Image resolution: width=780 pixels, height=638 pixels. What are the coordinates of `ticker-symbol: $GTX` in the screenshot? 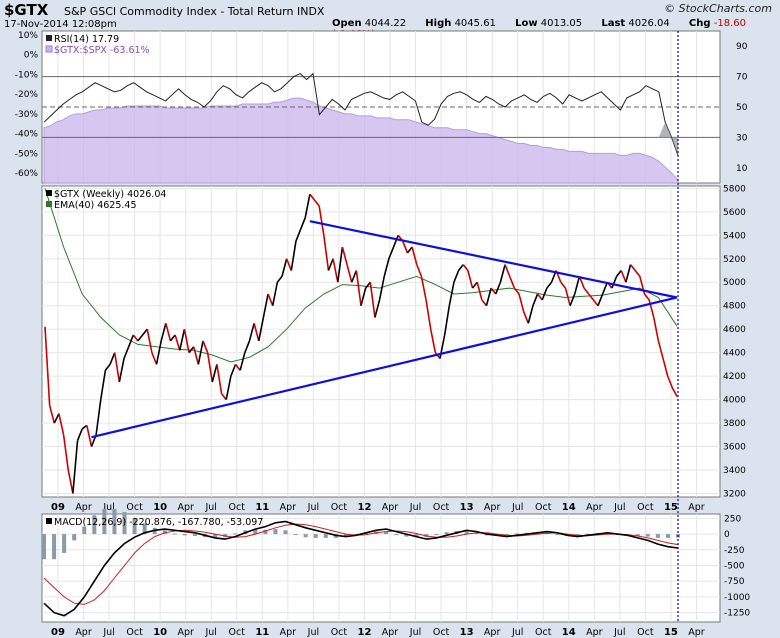 It's located at (26, 10).